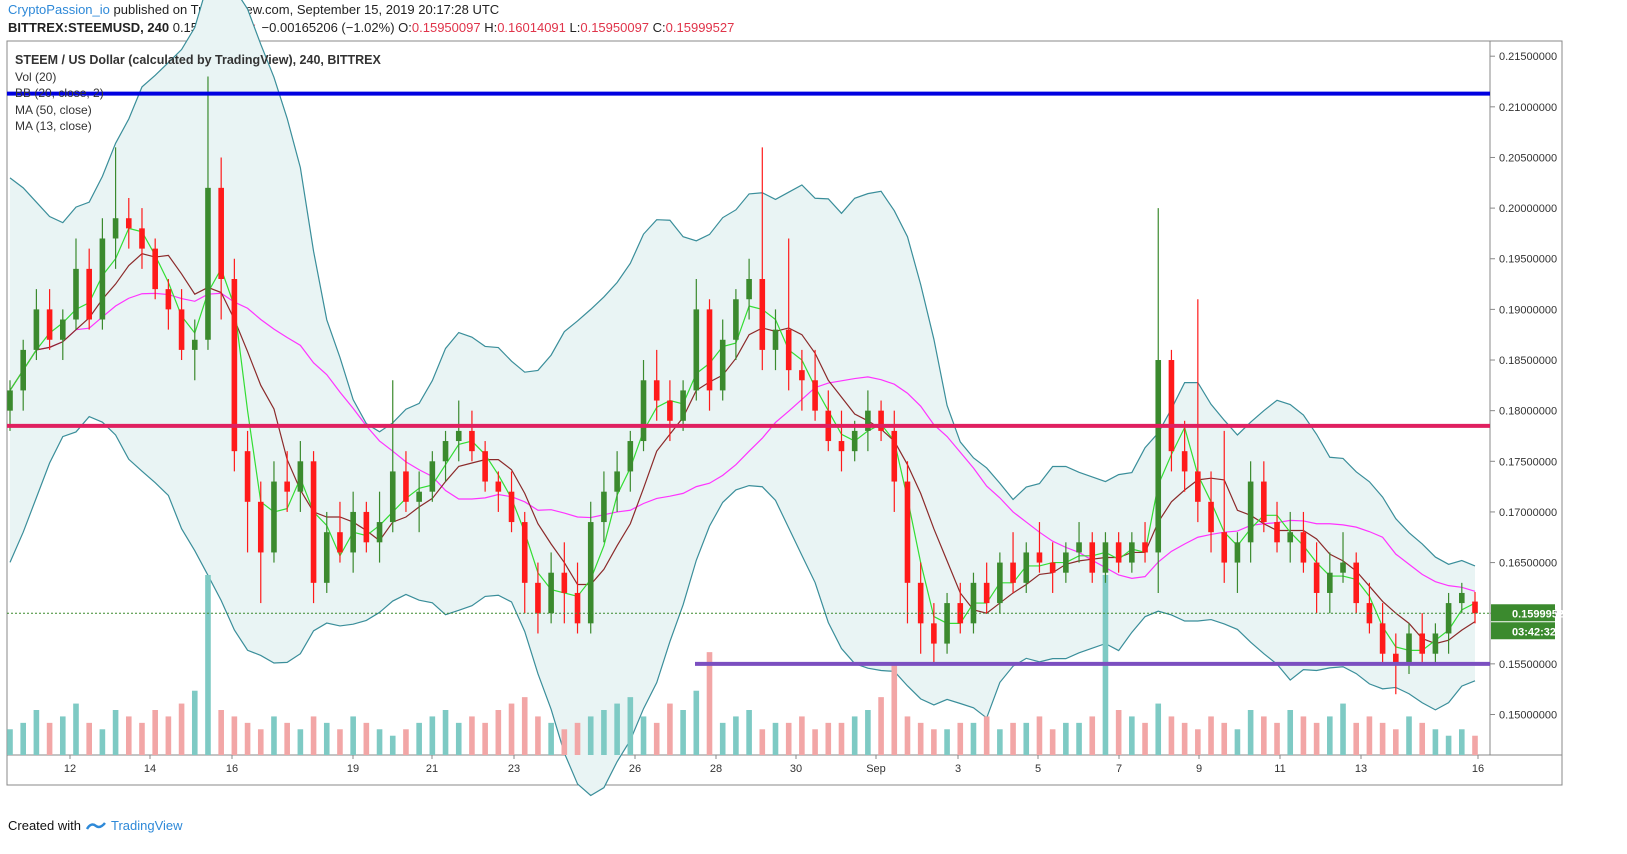  What do you see at coordinates (53, 126) in the screenshot?
I see `legend-ma13: MA (13, close)` at bounding box center [53, 126].